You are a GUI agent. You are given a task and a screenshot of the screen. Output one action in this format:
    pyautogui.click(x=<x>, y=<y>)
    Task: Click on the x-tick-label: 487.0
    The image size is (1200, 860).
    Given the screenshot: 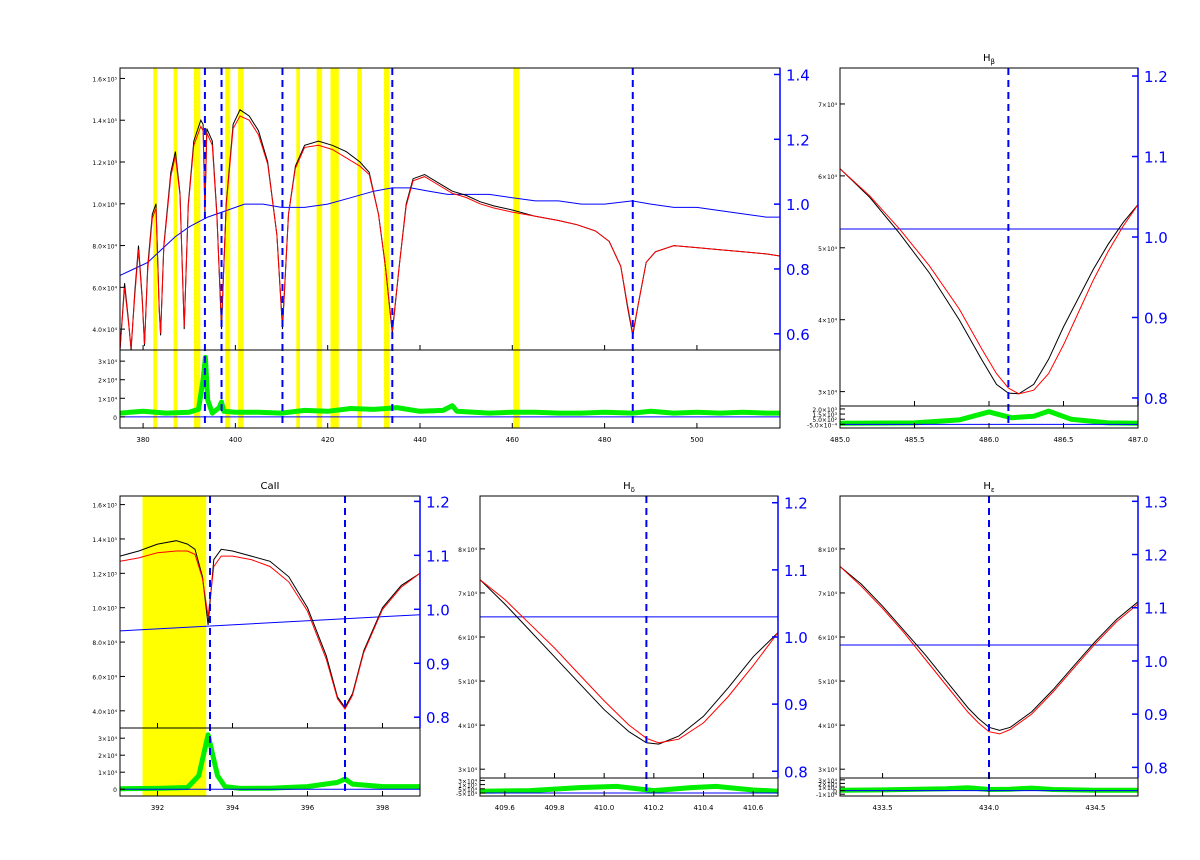 What is the action you would take?
    pyautogui.click(x=1138, y=440)
    